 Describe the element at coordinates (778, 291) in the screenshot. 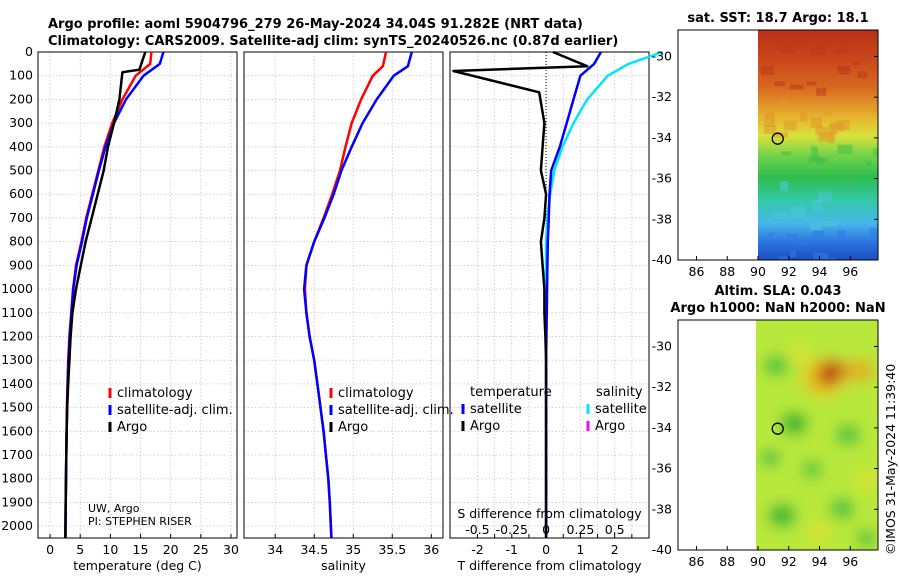

I see `map-title: Altim. SLA: 0.043` at that location.